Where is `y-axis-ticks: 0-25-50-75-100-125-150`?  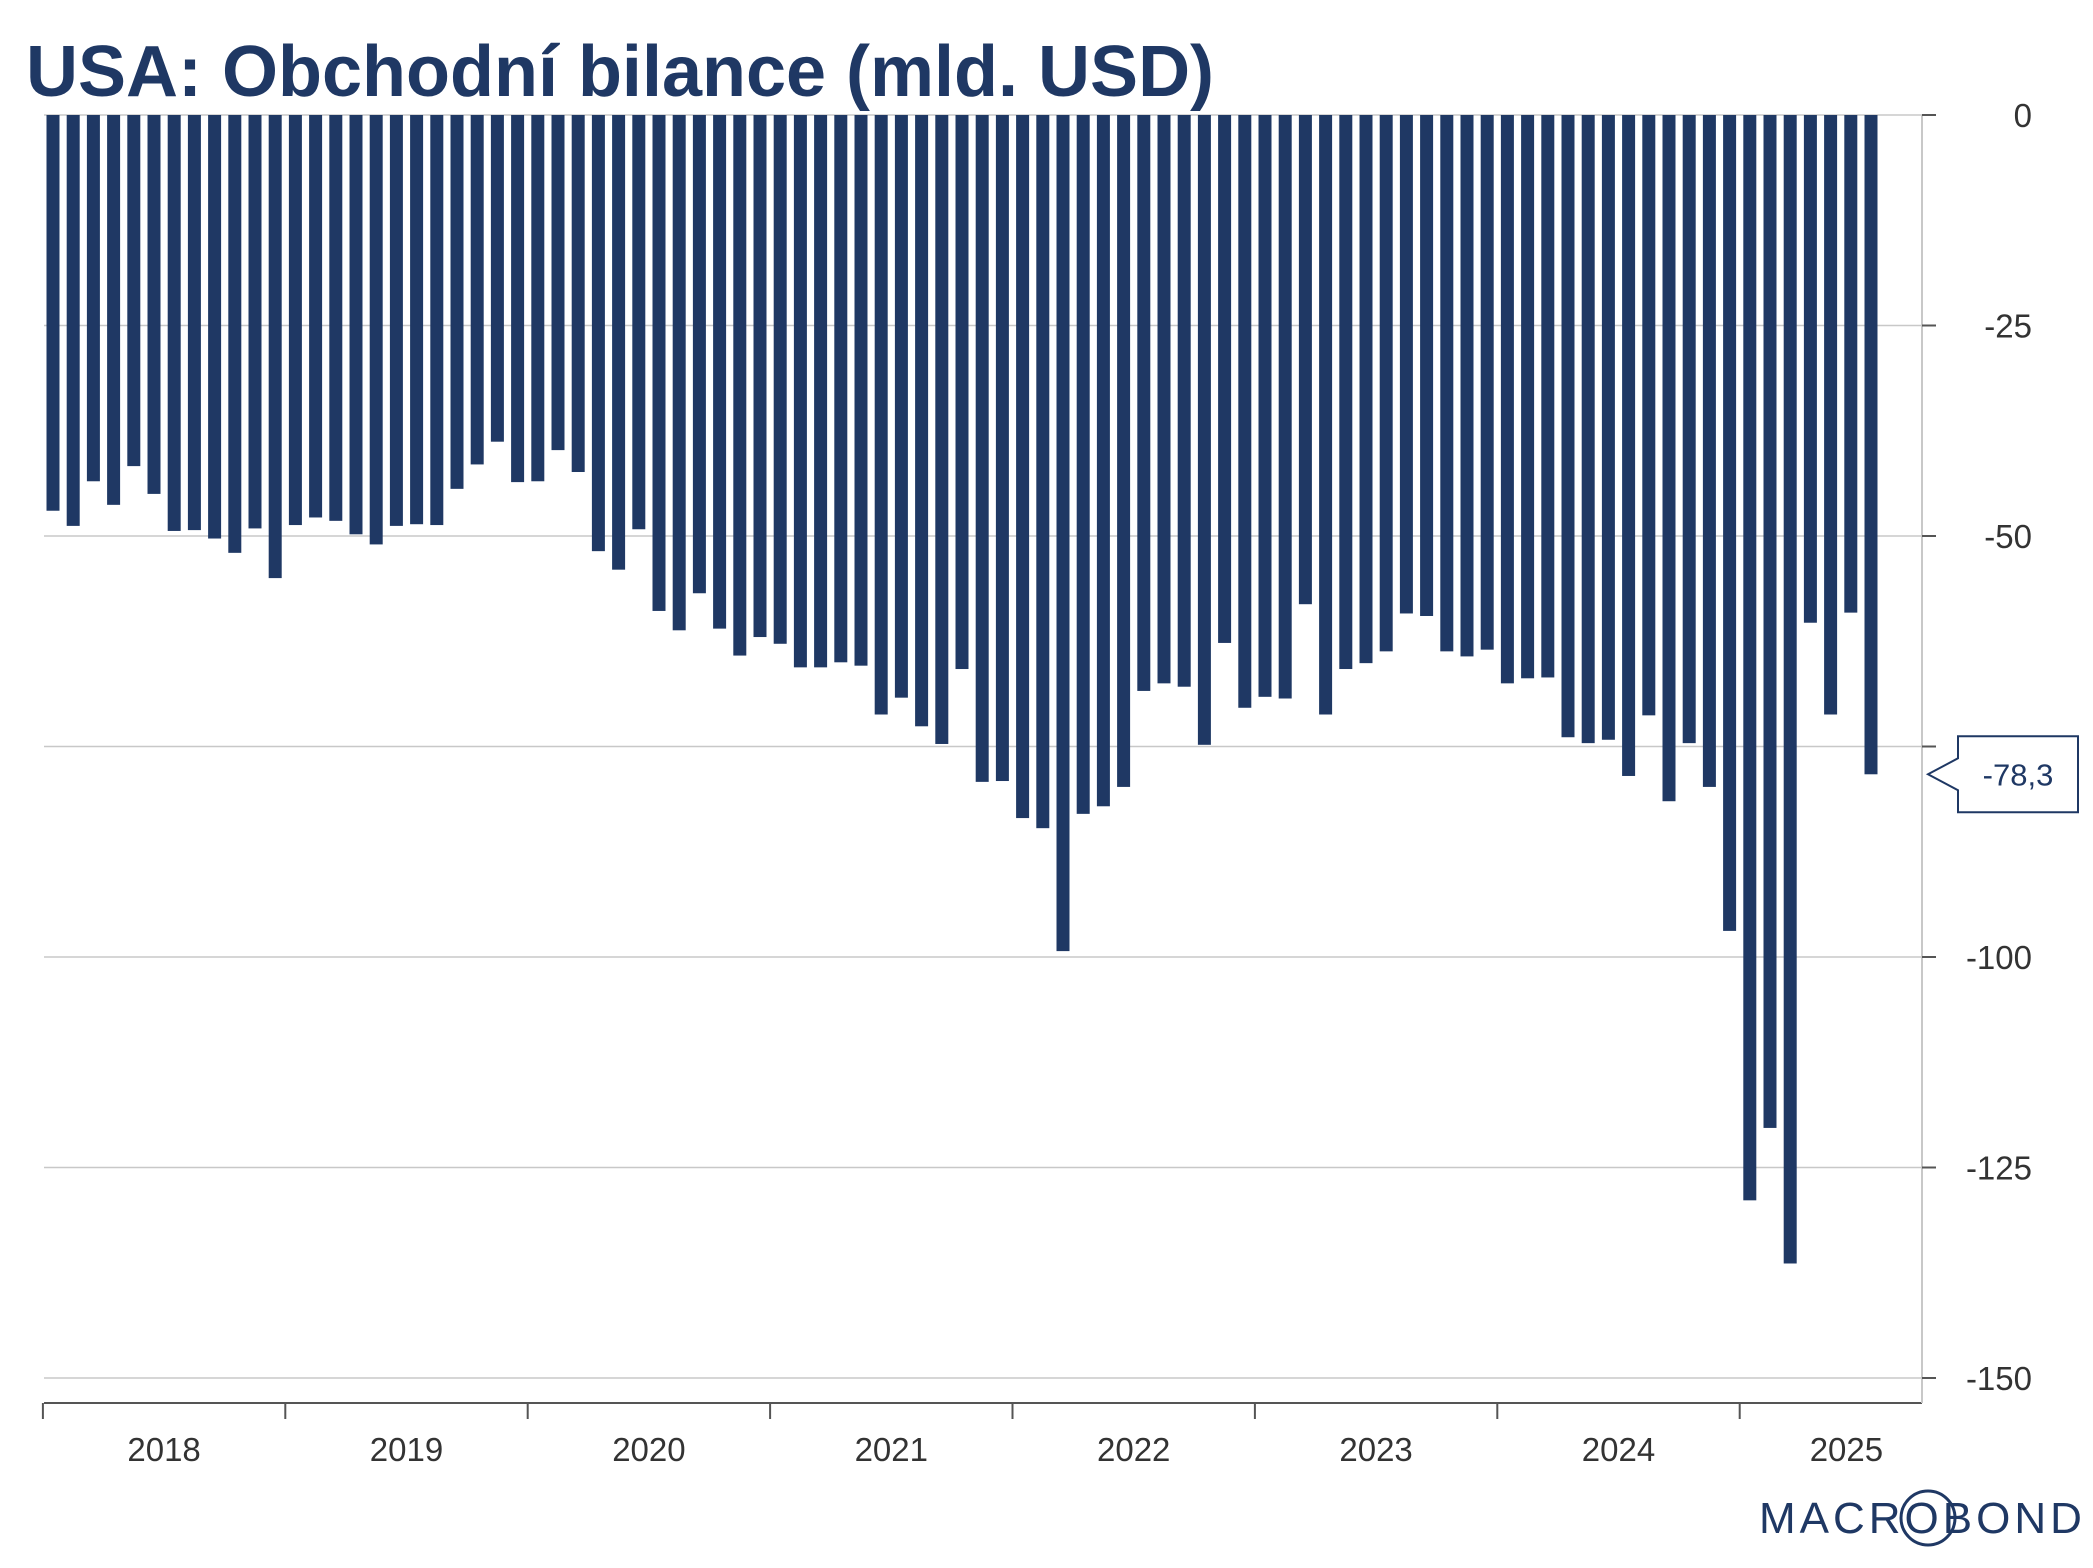
y-axis-ticks: 0-25-50-75-100-125-150 is located at coordinates (1977, 747).